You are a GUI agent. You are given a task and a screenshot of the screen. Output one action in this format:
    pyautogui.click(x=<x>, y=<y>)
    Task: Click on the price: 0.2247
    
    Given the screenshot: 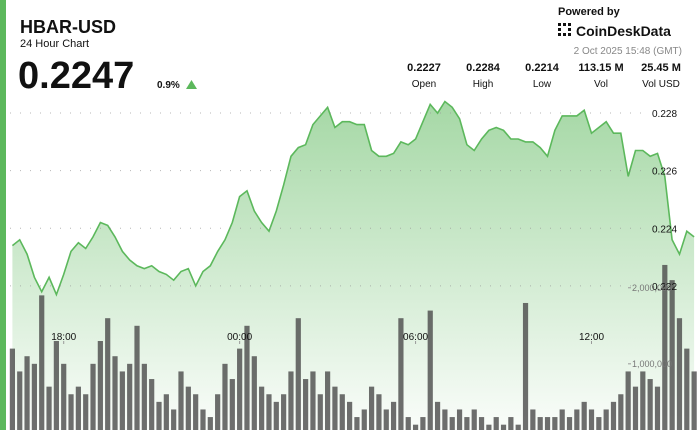 What is the action you would take?
    pyautogui.click(x=76, y=76)
    